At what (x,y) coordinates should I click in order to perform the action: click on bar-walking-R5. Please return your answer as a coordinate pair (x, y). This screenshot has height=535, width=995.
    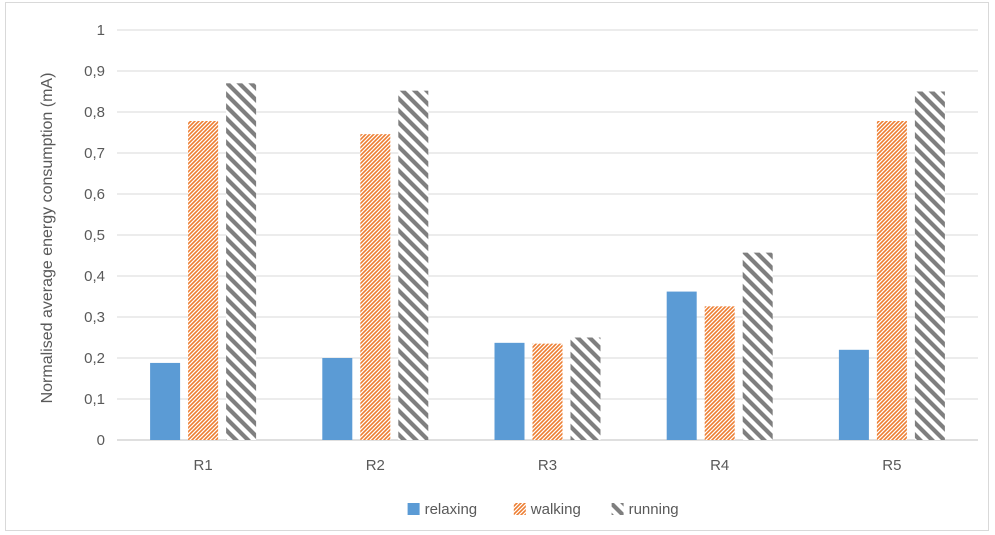
    Looking at the image, I should click on (891, 281).